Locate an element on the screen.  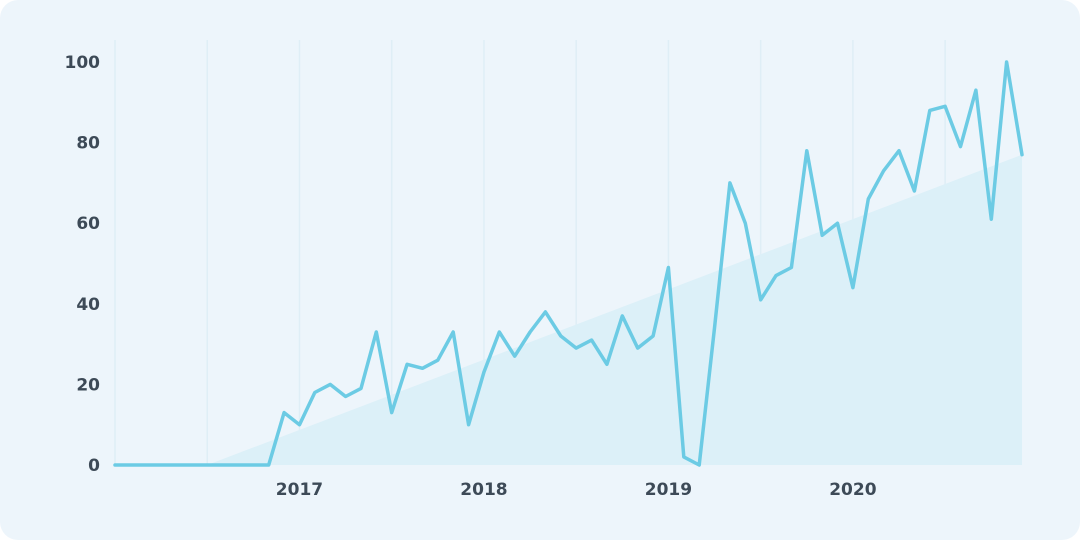
y-tick-label: 40 is located at coordinates (88, 305).